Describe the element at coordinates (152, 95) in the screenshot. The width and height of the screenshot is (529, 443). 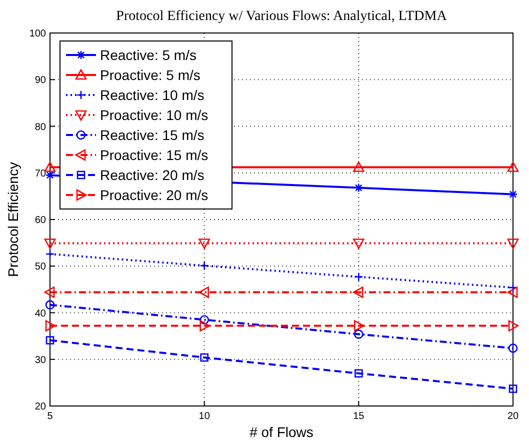
I see `legend-label: Reactive: 10 m/s` at that location.